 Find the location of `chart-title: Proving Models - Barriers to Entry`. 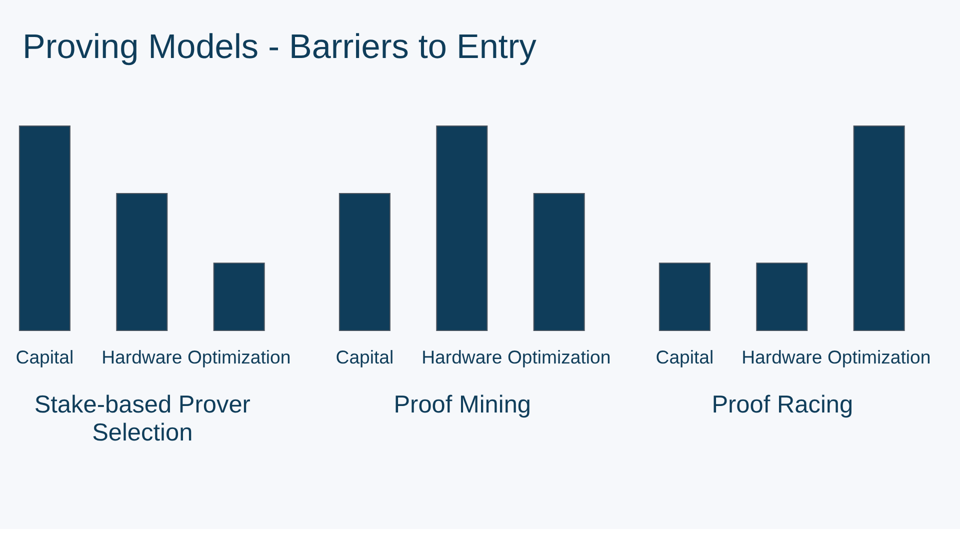

chart-title: Proving Models - Barriers to Entry is located at coordinates (280, 47).